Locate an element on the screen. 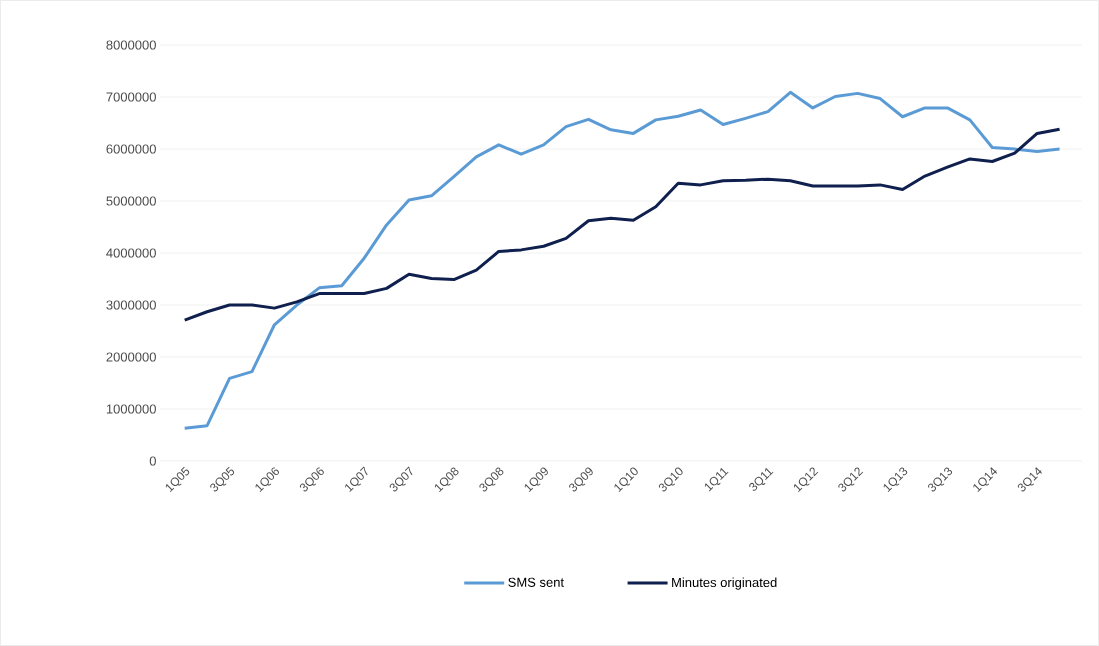 This screenshot has width=1099, height=646. y-tick-label: 0 is located at coordinates (152, 461).